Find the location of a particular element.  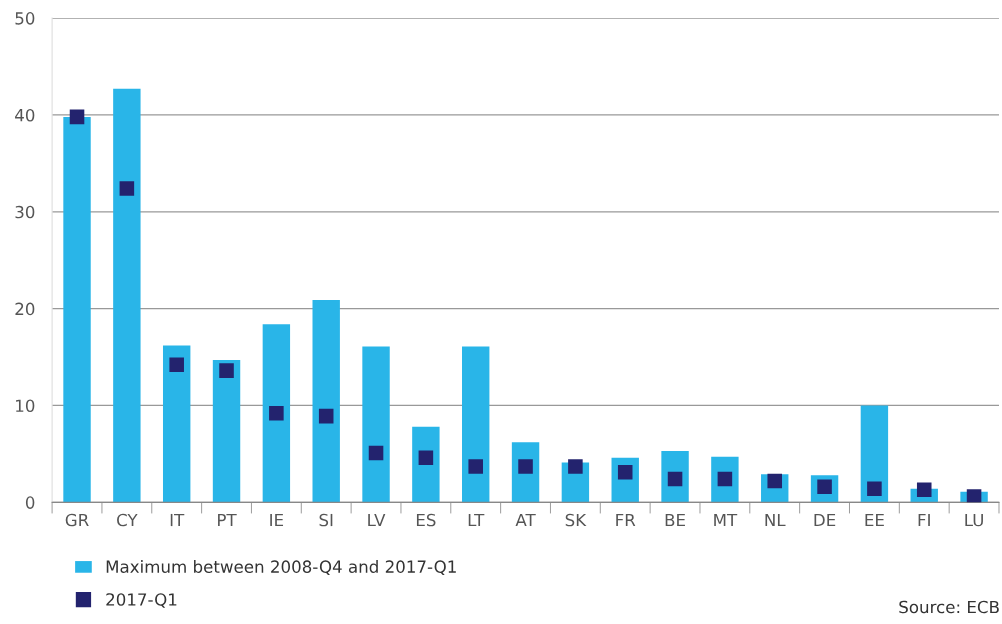

x-tick-label: SK is located at coordinates (576, 520).